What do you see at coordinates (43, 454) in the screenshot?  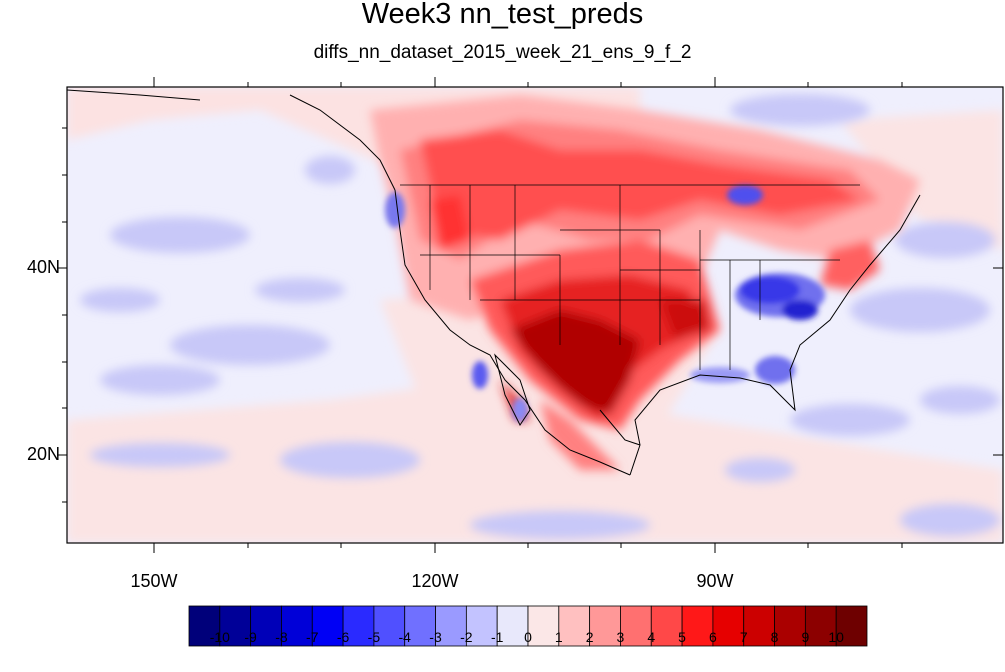 I see `lat-label-20n: 20N` at bounding box center [43, 454].